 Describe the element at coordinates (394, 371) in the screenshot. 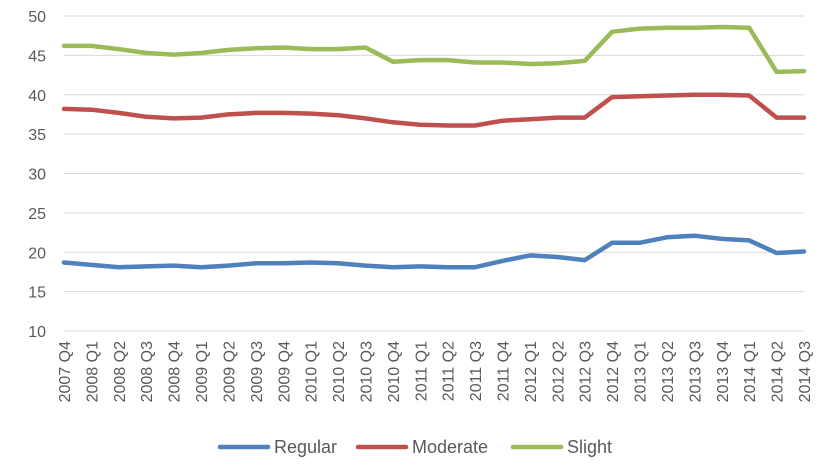

I see `x-tick-label: 2010 Q4` at that location.